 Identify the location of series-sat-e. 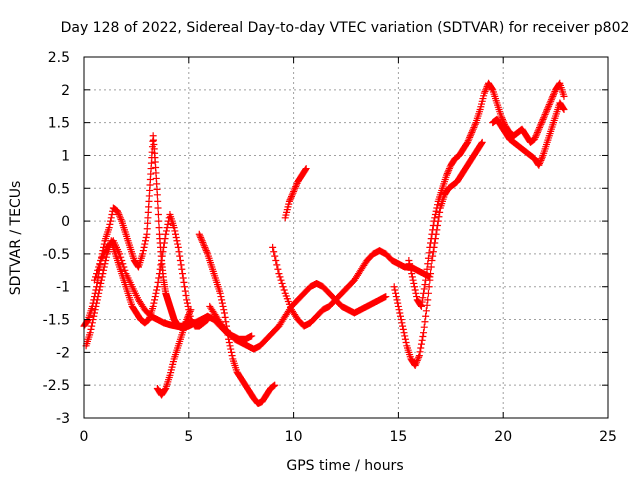
(237, 319).